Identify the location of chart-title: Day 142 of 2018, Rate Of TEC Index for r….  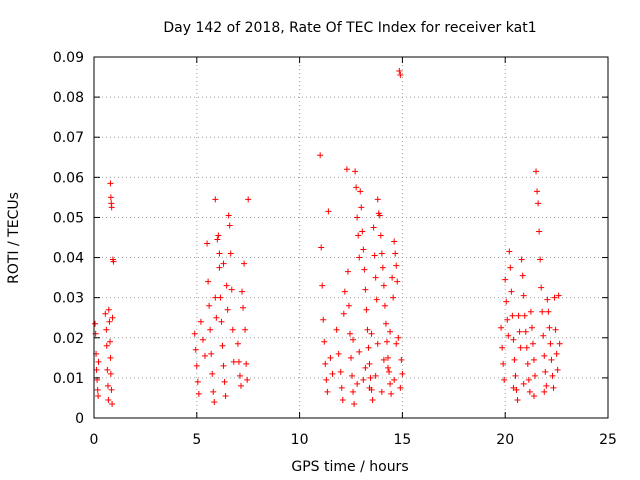
(349, 28).